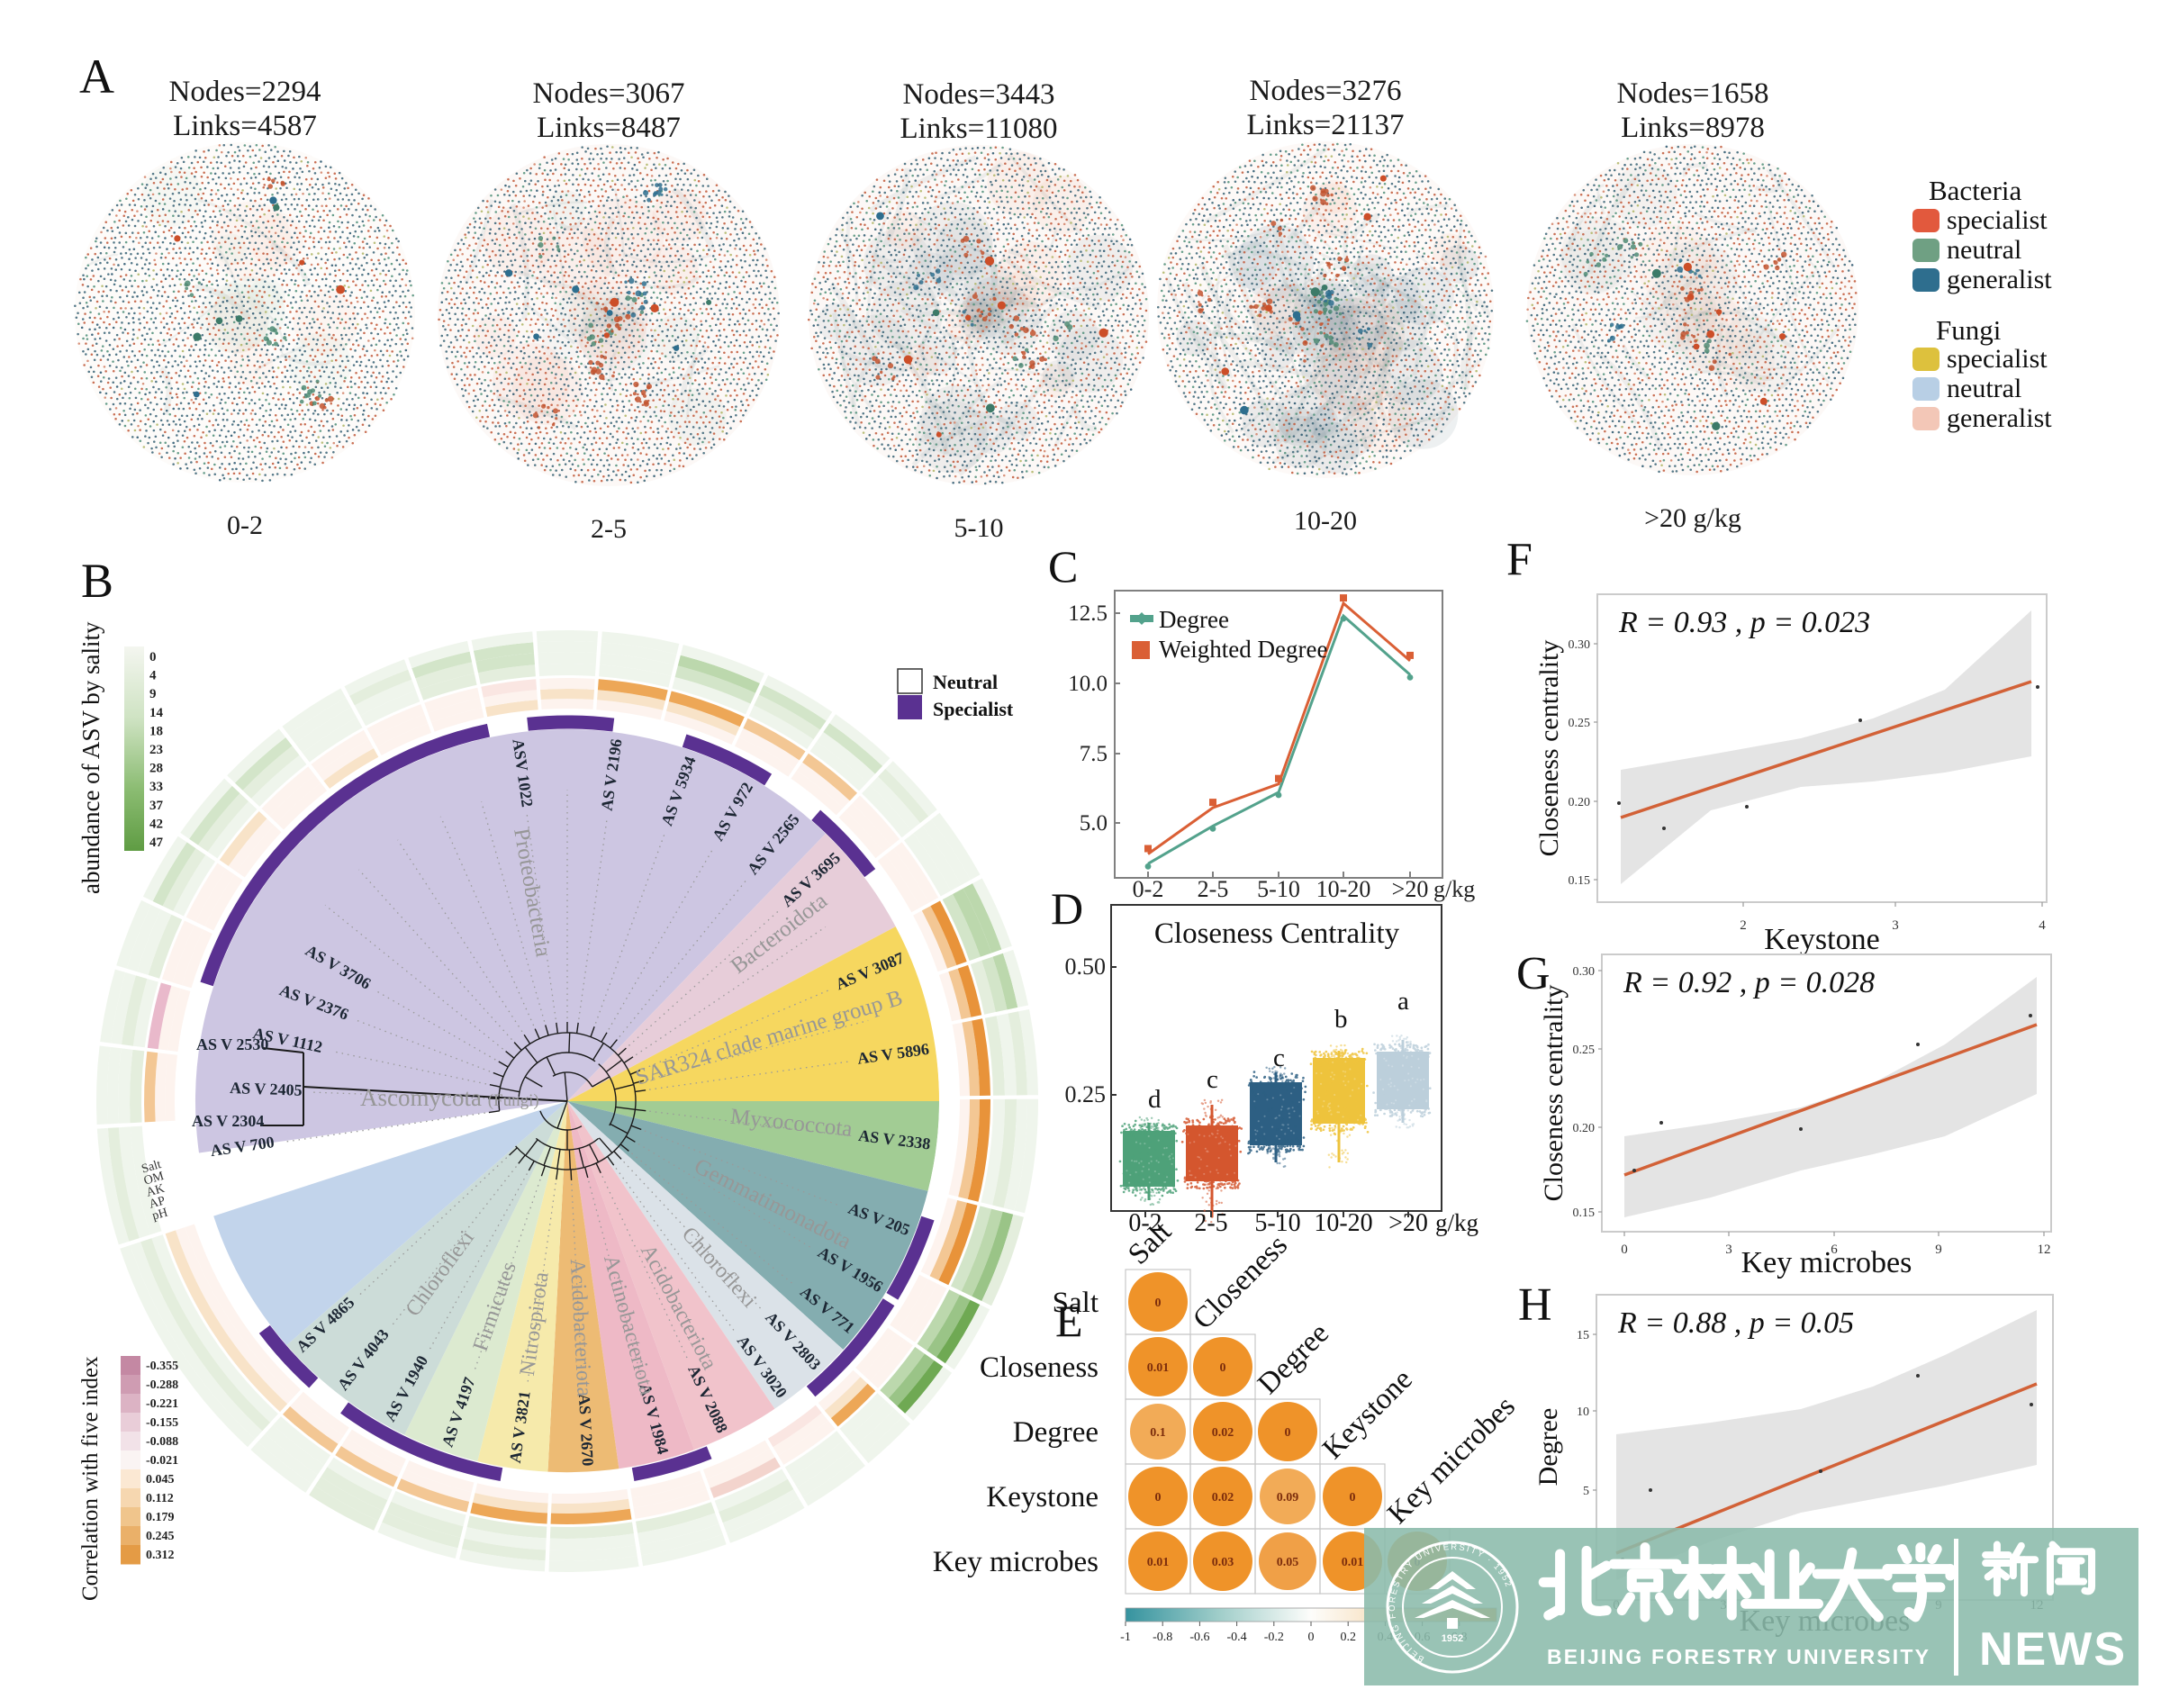  What do you see at coordinates (160, 1498) in the screenshot?
I see `svg-text: 0.112` at bounding box center [160, 1498].